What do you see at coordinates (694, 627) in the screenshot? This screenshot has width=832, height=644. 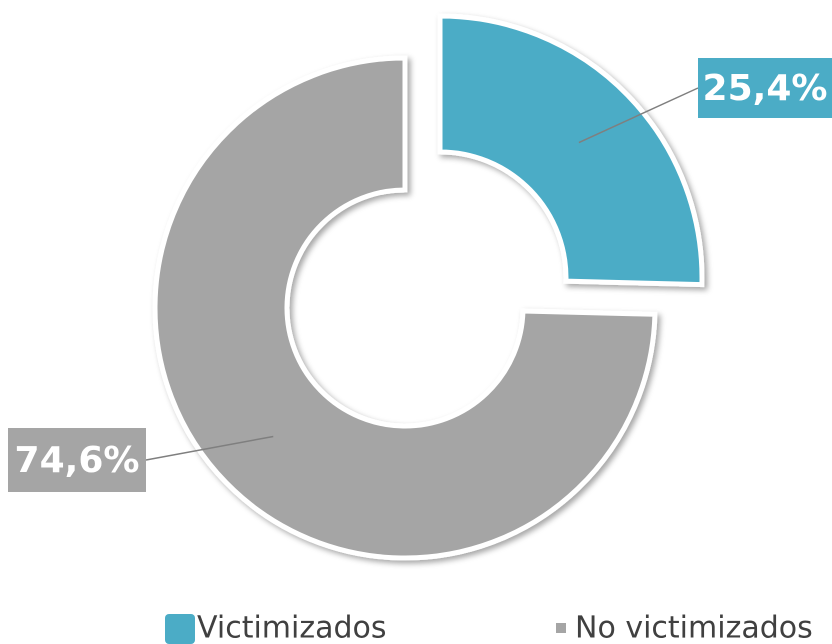 I see `legend-label: No victimizados` at bounding box center [694, 627].